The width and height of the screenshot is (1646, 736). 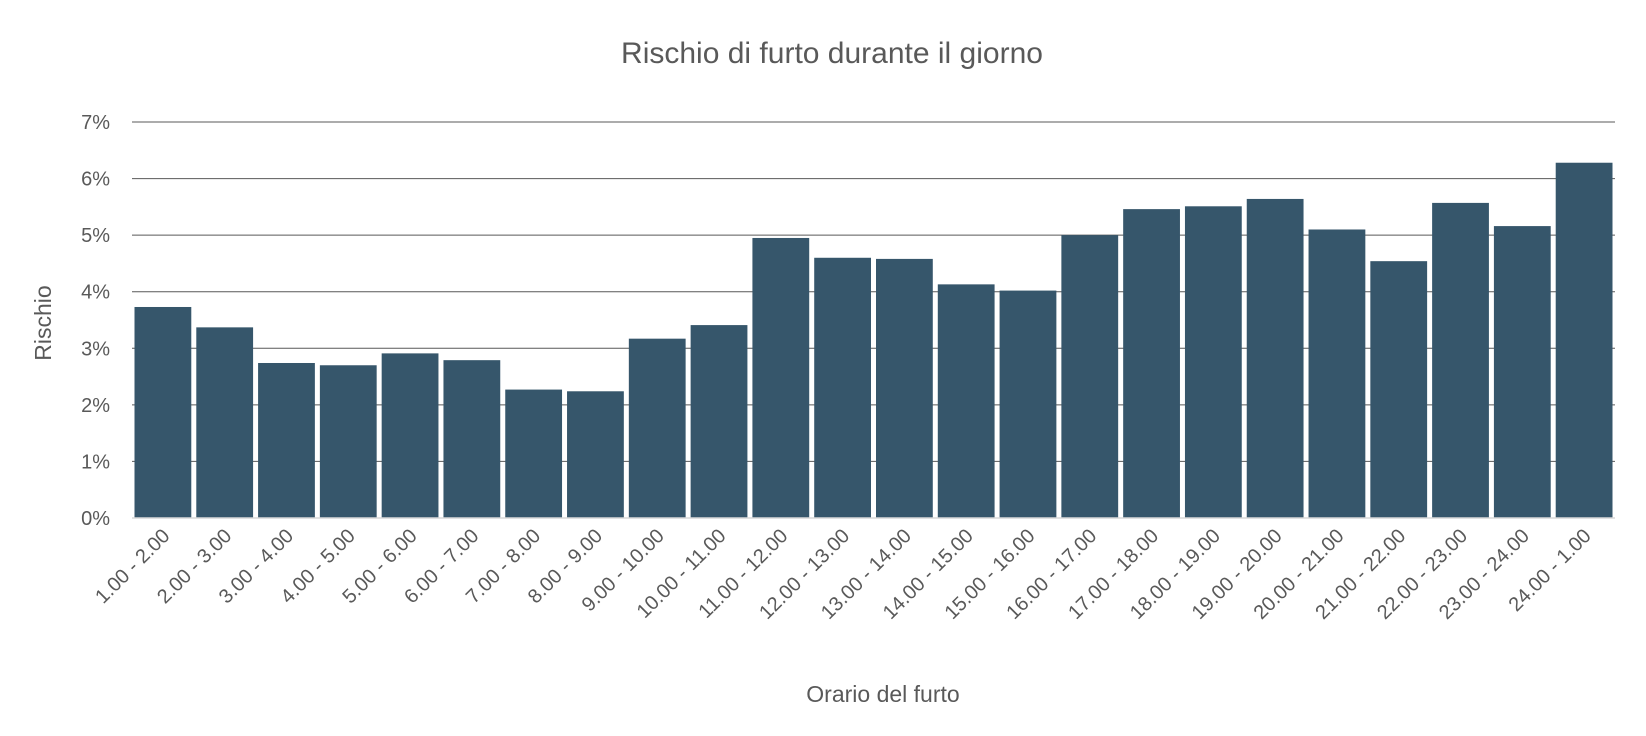 I want to click on x-axis-title: Orario del furto, so click(x=882, y=694).